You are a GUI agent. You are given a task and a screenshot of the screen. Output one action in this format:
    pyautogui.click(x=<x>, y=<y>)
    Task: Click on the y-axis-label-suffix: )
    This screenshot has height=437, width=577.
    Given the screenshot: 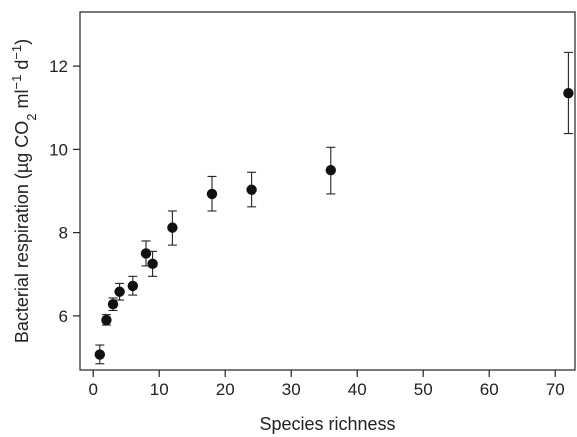 What is the action you would take?
    pyautogui.click(x=22, y=42)
    